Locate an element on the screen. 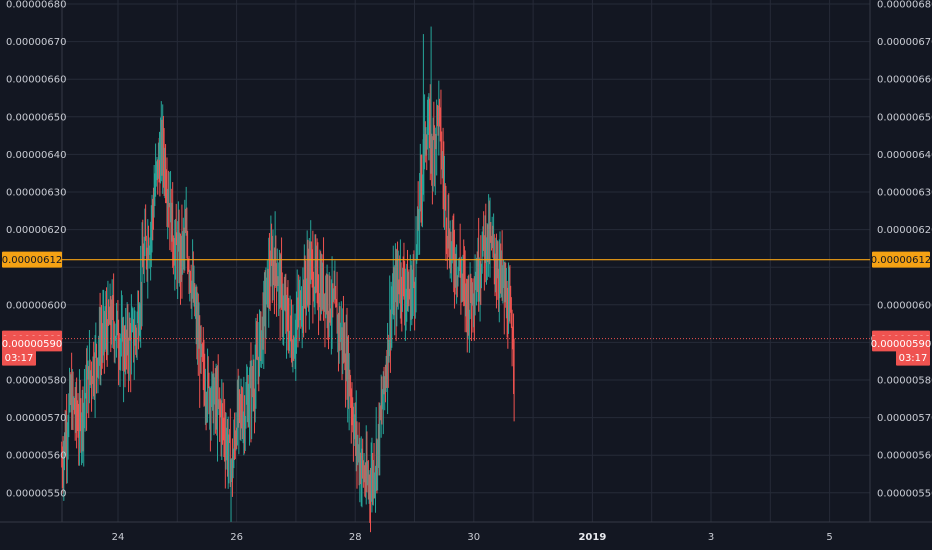  time-tick-label: 5 is located at coordinates (829, 537).